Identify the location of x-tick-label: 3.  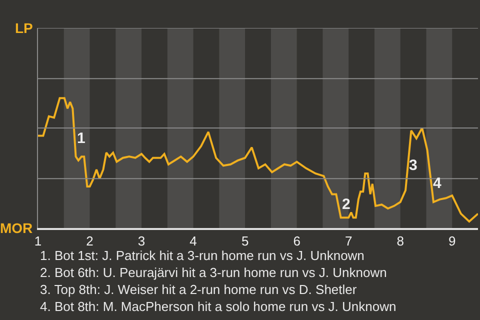
(142, 241).